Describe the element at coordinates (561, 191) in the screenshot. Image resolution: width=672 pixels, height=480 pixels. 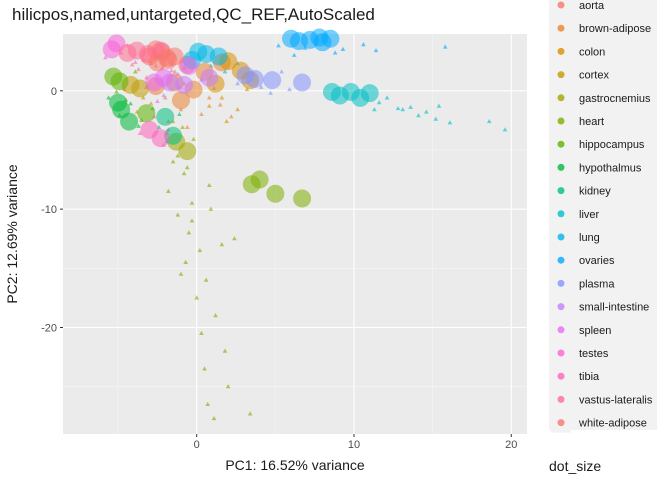
I see `legend-swatch-kidney` at that location.